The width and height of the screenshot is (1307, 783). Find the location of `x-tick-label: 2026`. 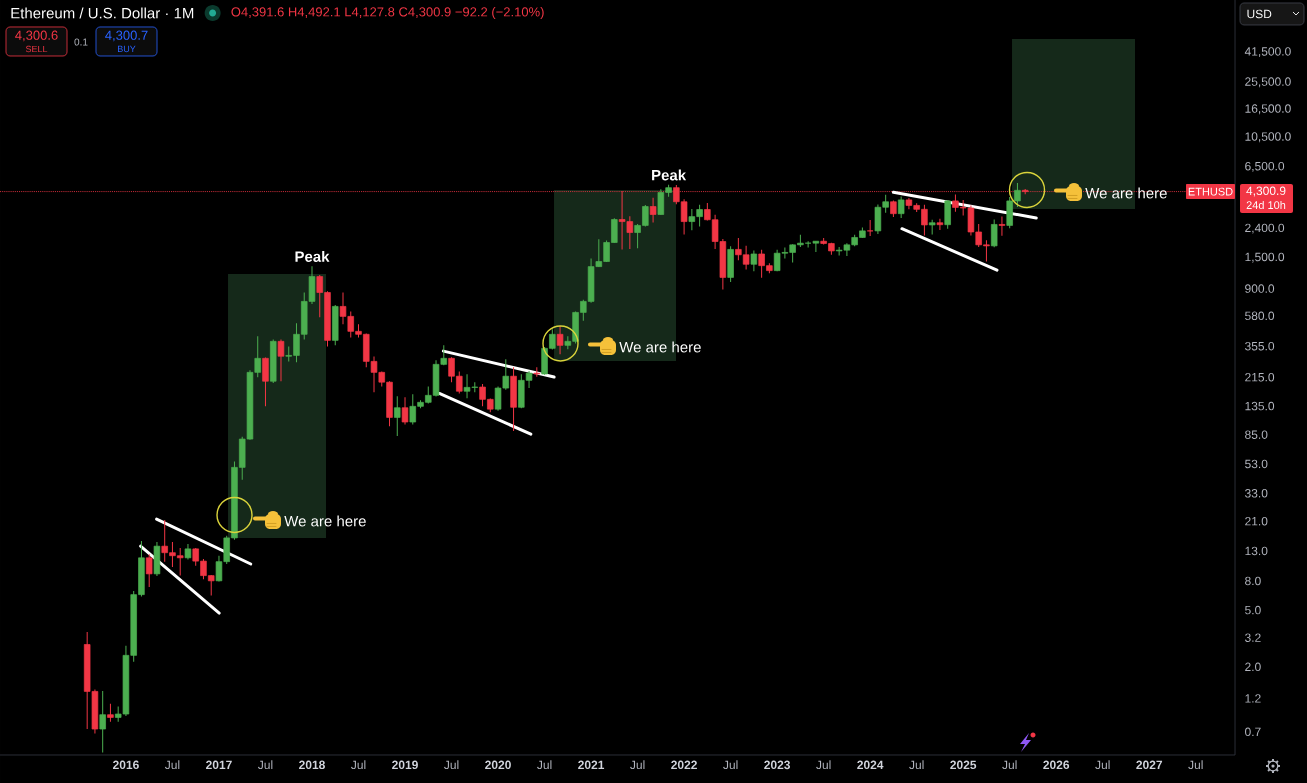

x-tick-label: 2026 is located at coordinates (1056, 765).